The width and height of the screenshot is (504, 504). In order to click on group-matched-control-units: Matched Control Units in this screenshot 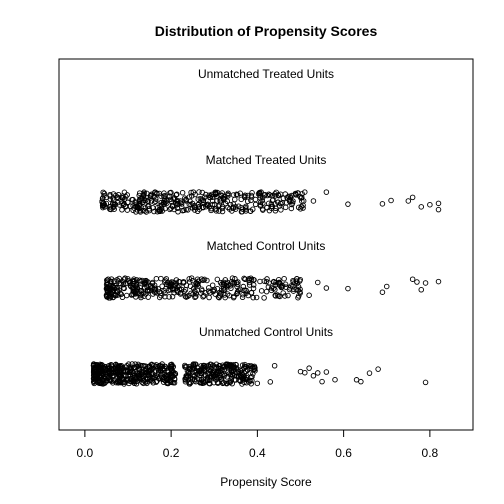, I will do `click(272, 270)`.